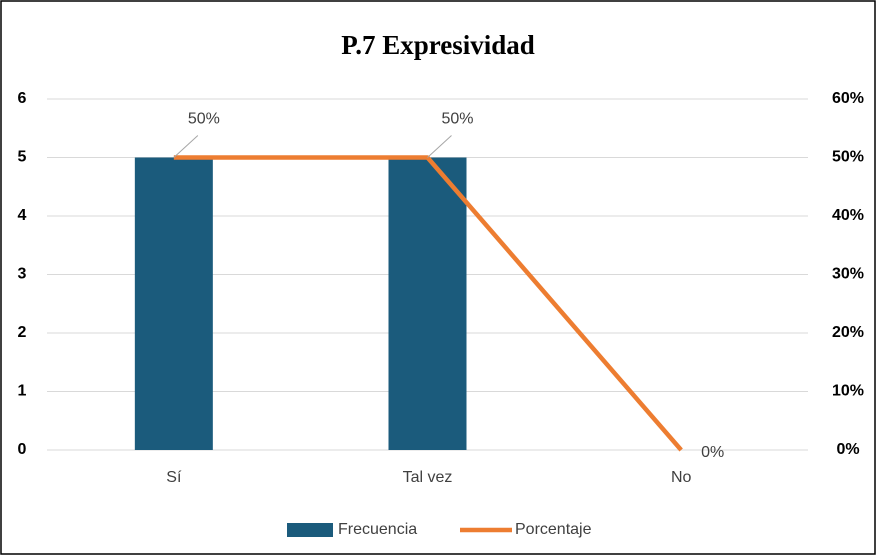 This screenshot has height=555, width=876. What do you see at coordinates (848, 391) in the screenshot?
I see `y2-tick-label: 10%` at bounding box center [848, 391].